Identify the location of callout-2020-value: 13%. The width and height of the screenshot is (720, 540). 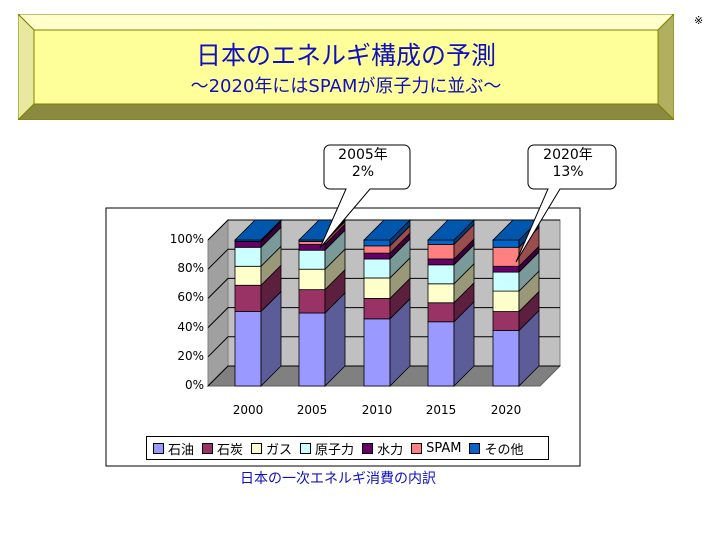
(568, 172).